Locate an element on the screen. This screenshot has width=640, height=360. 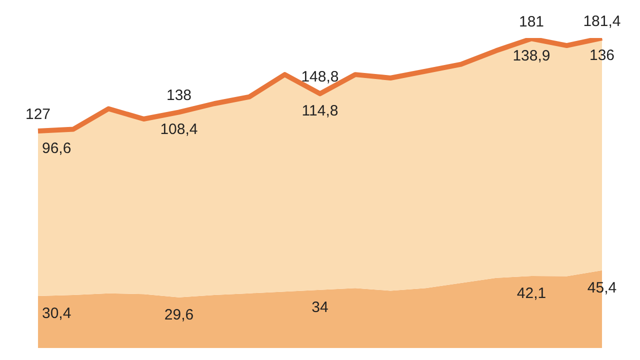
total-label: 148,8 is located at coordinates (320, 77).